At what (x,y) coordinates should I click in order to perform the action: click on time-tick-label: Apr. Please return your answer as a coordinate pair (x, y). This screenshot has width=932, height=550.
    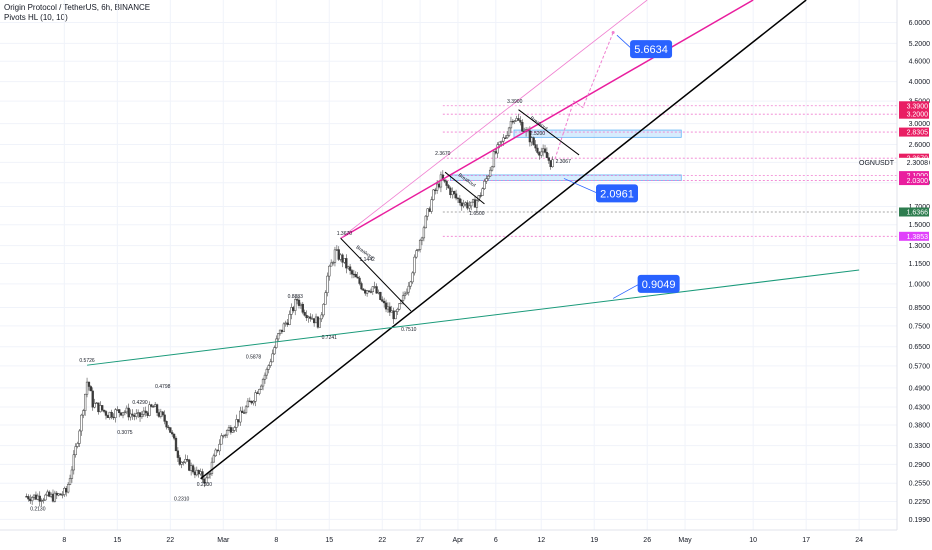
    Looking at the image, I should click on (459, 540).